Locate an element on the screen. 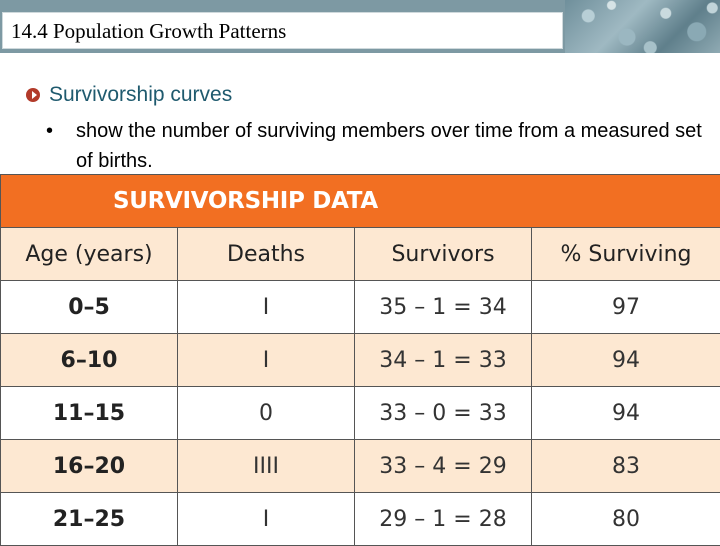 The image size is (720, 546). percent-cell: 83 is located at coordinates (626, 466).